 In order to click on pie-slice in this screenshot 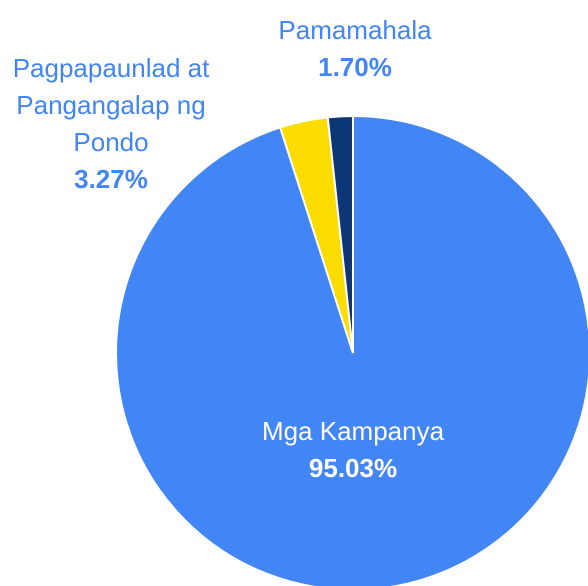, I will do `click(340, 234)`.